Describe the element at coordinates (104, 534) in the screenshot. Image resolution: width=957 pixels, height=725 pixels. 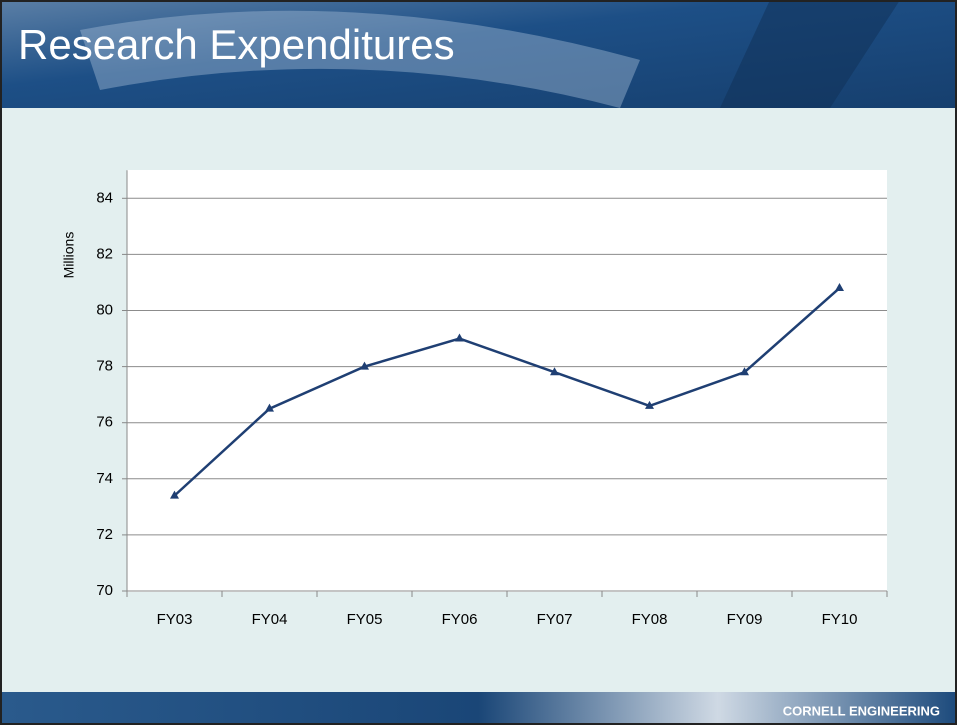
I see `y-tick-label: 72` at that location.